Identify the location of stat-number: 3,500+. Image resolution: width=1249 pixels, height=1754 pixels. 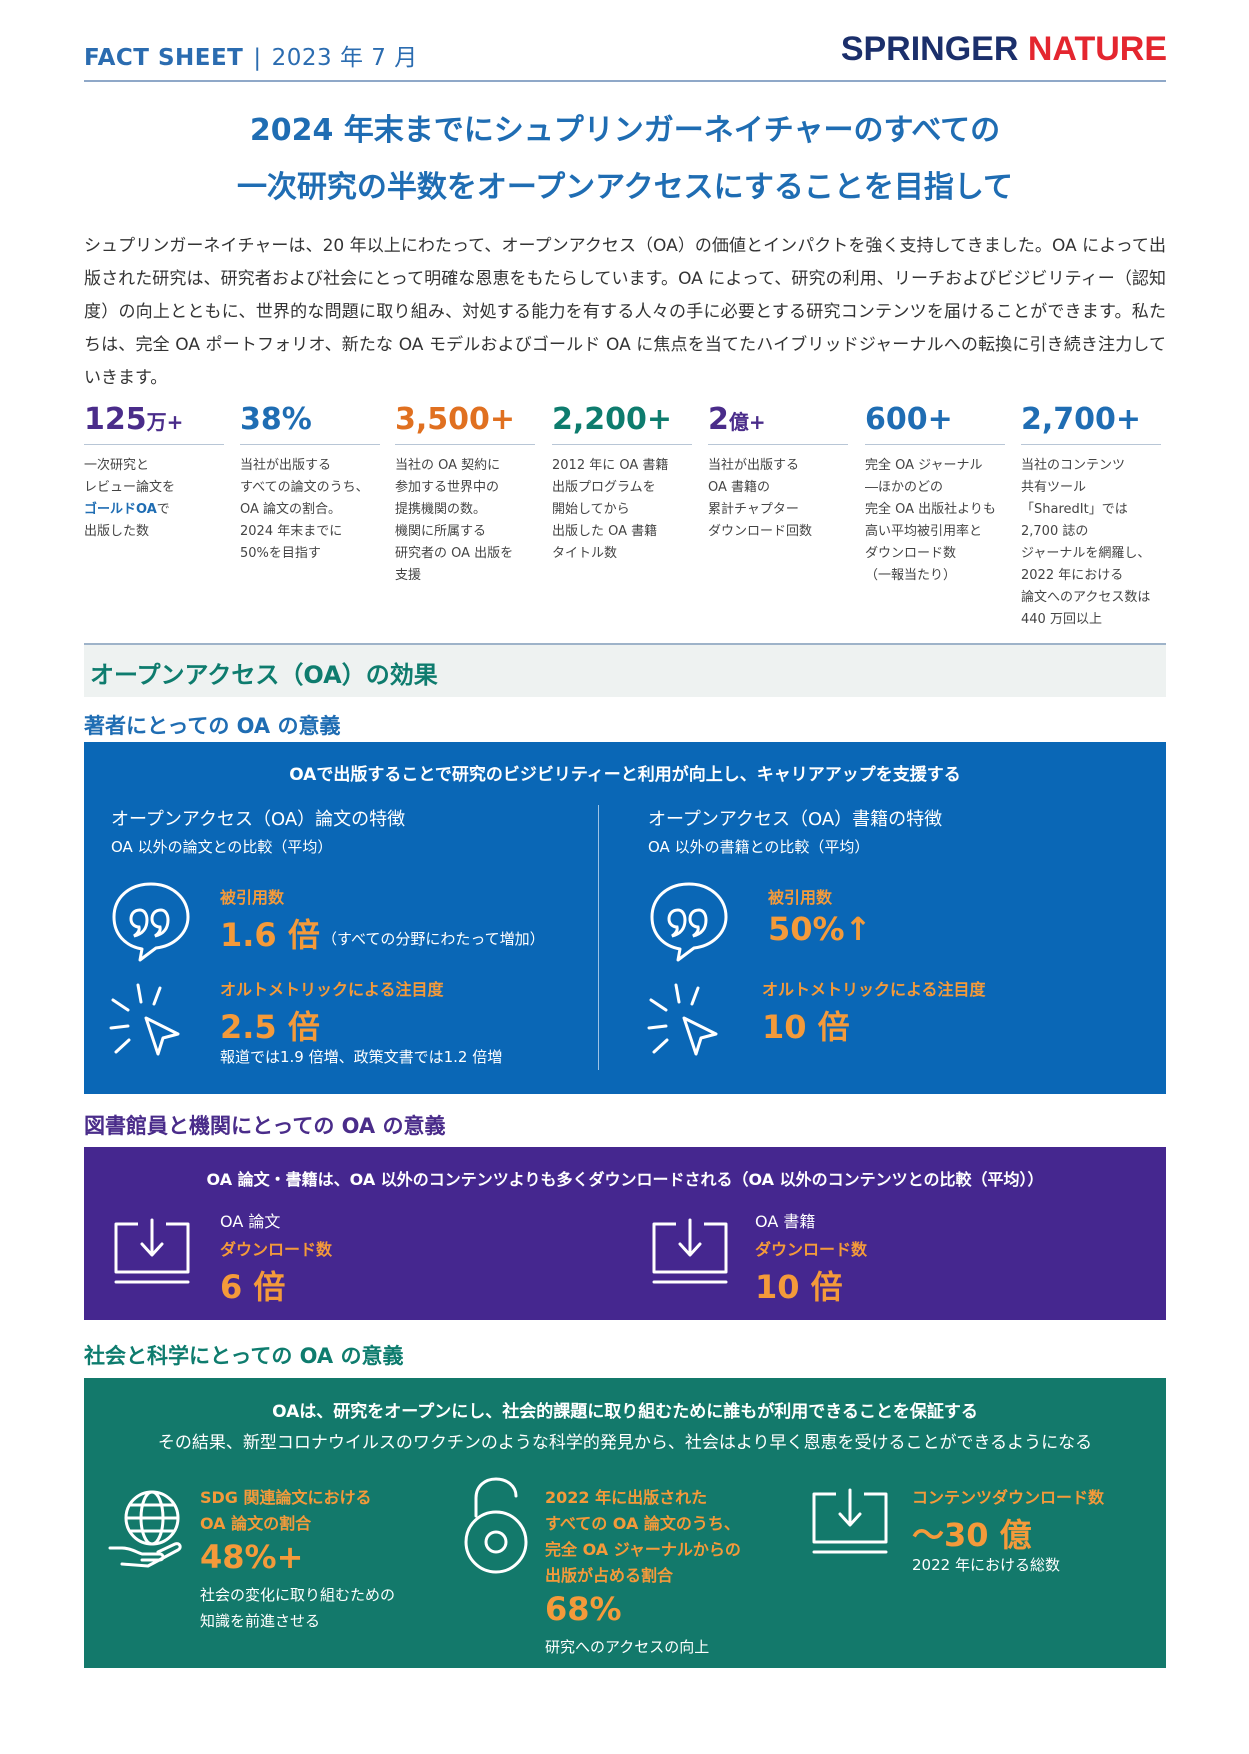
(465, 421).